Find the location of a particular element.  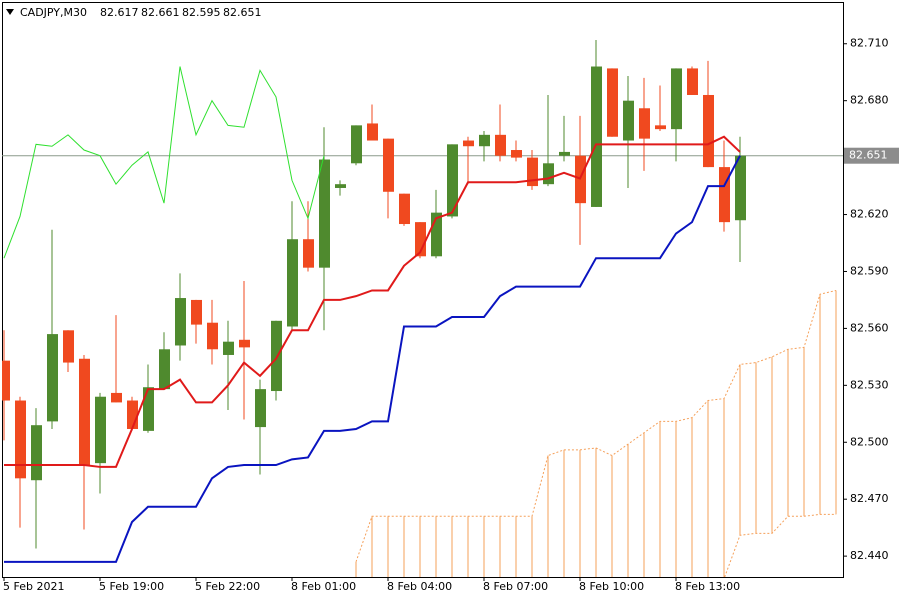

y-tick-label: 82.560 is located at coordinates (869, 327).